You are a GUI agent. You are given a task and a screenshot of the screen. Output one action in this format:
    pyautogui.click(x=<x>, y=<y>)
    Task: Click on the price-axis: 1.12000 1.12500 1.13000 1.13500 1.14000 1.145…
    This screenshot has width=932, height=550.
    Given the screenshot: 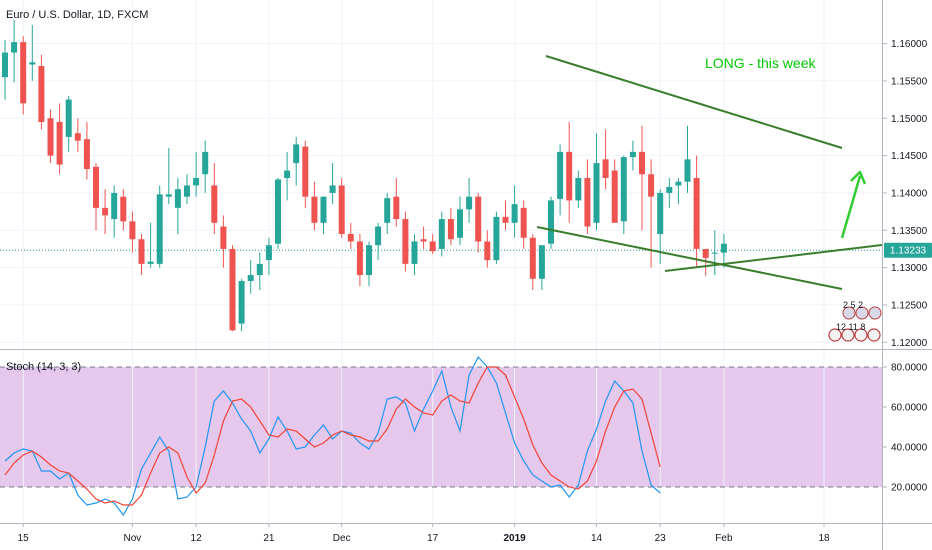 What is the action you would take?
    pyautogui.click(x=905, y=194)
    